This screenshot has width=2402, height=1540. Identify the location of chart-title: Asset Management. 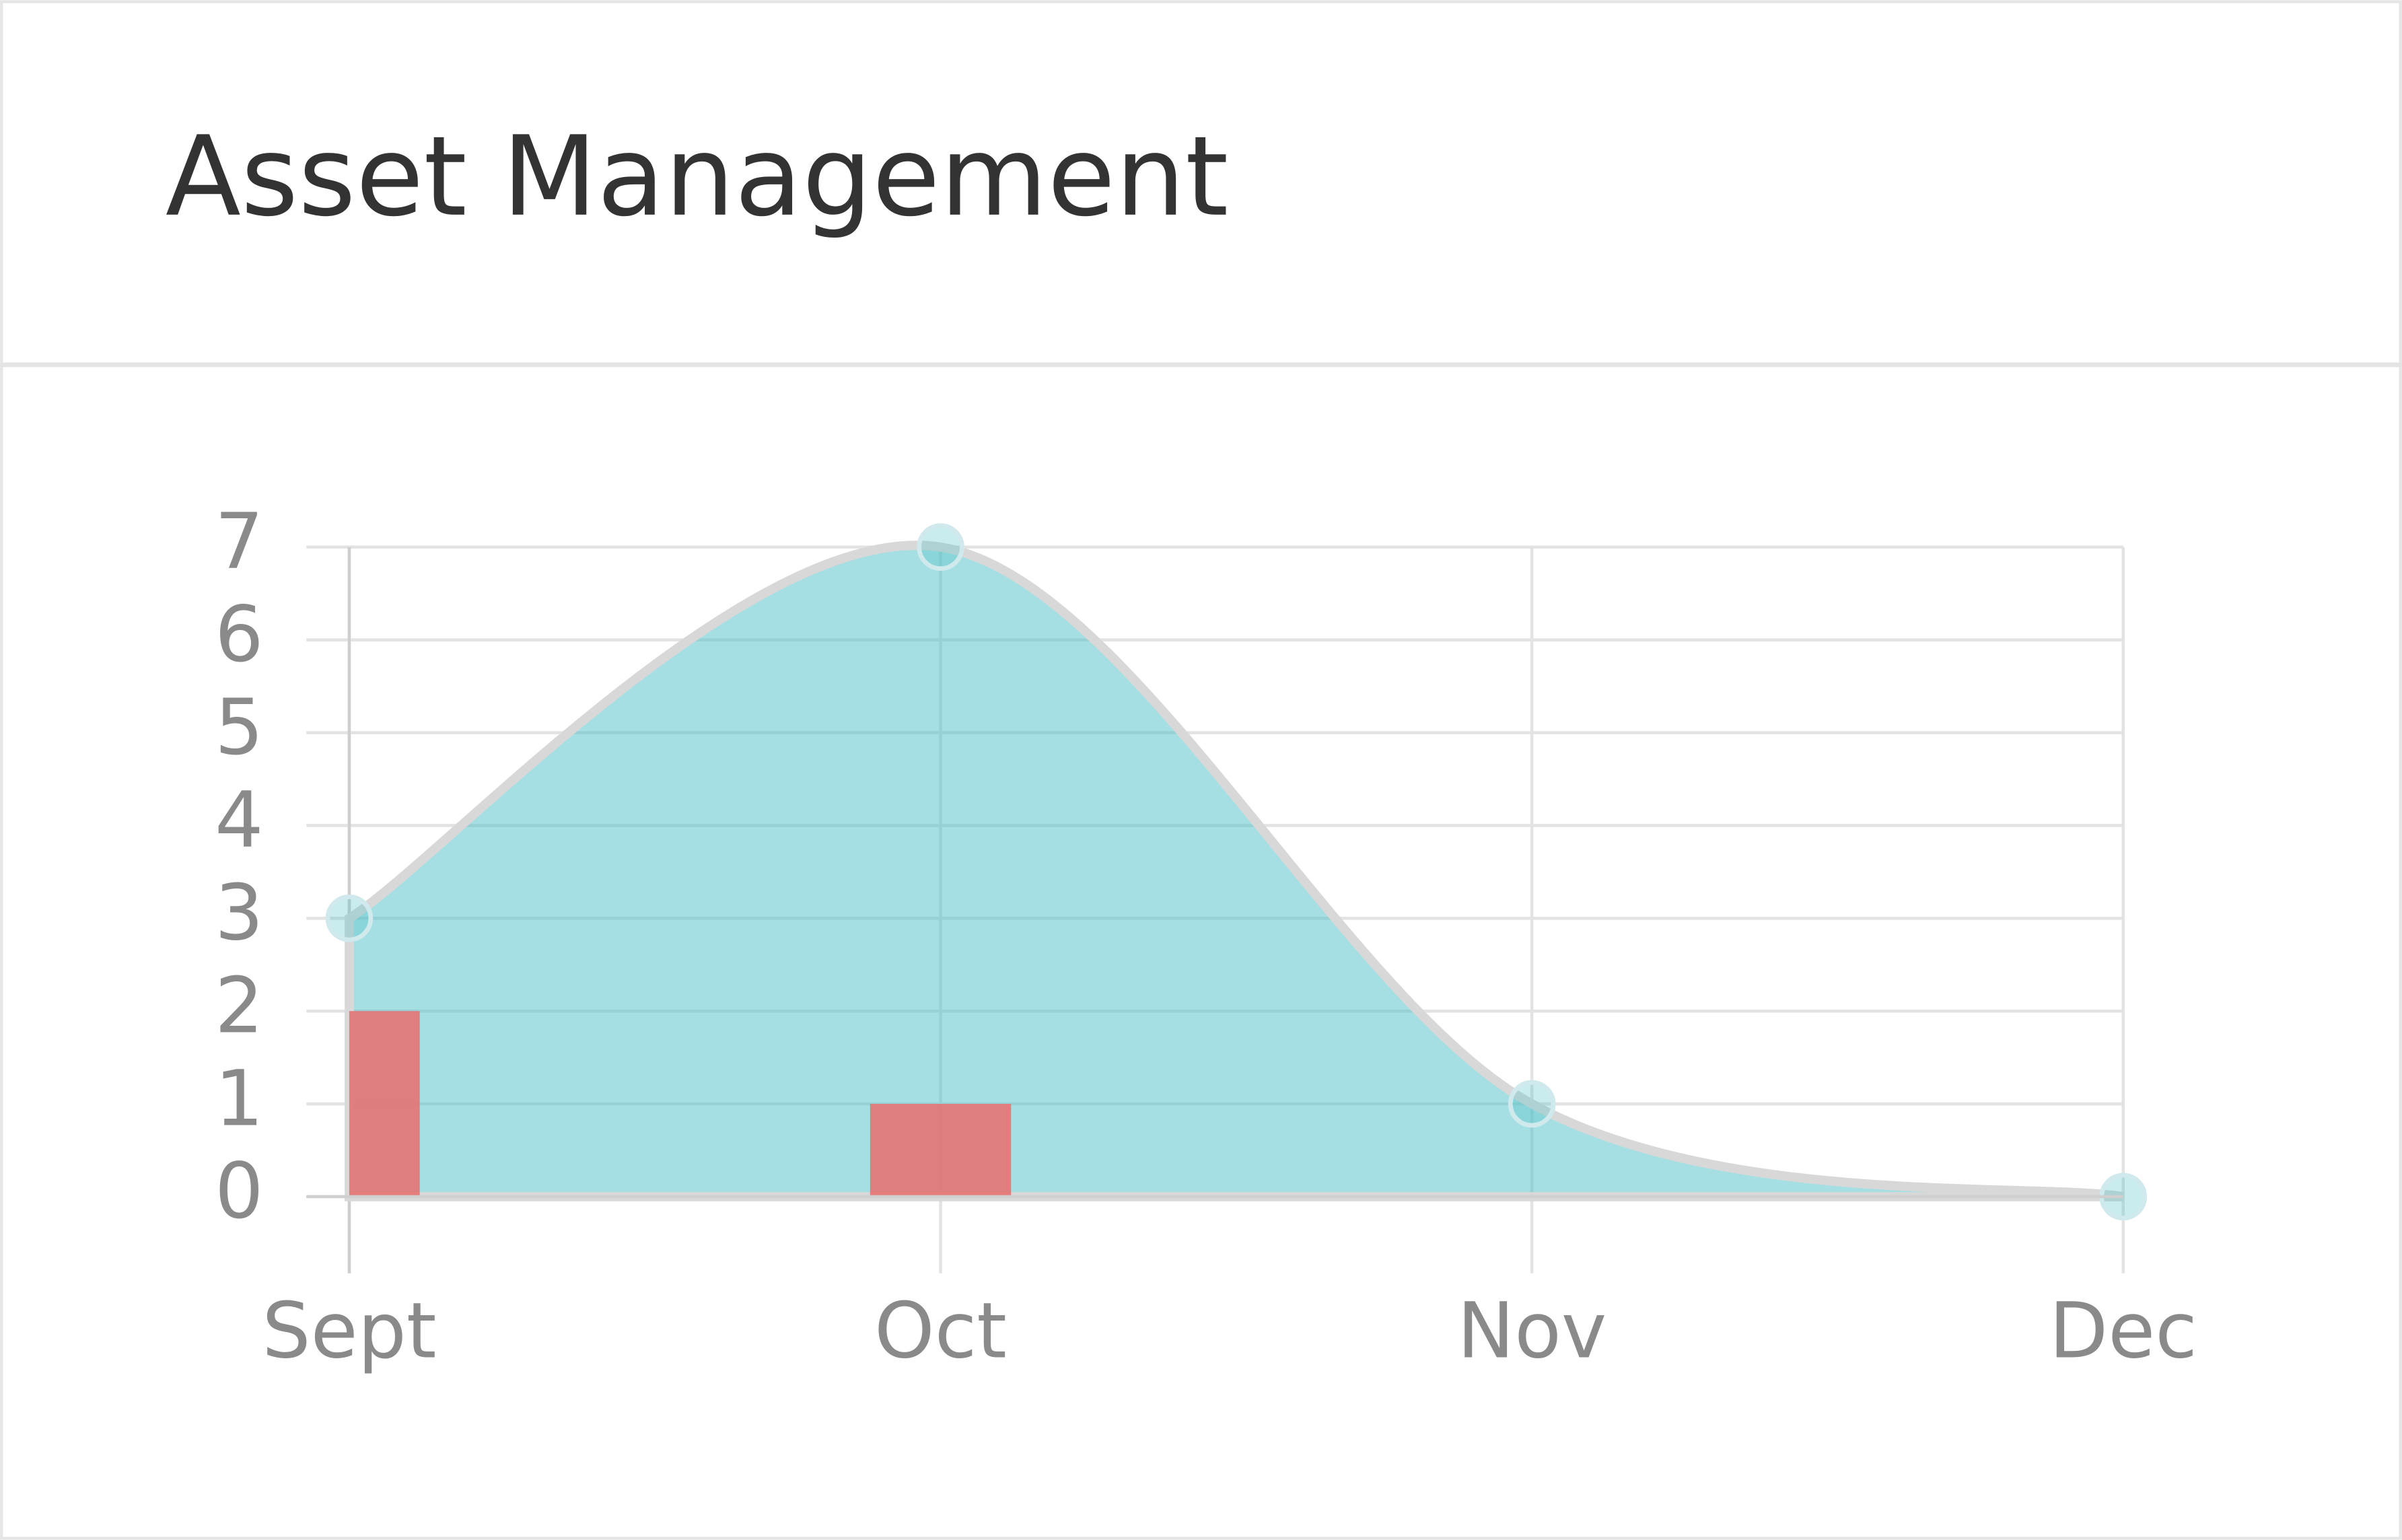
(698, 177).